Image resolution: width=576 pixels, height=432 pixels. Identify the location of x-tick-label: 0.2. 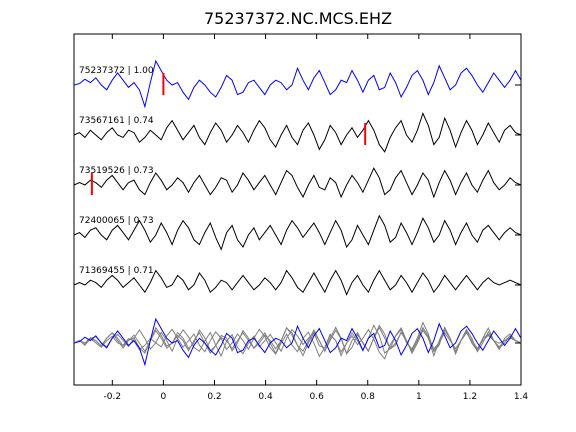
(214, 397).